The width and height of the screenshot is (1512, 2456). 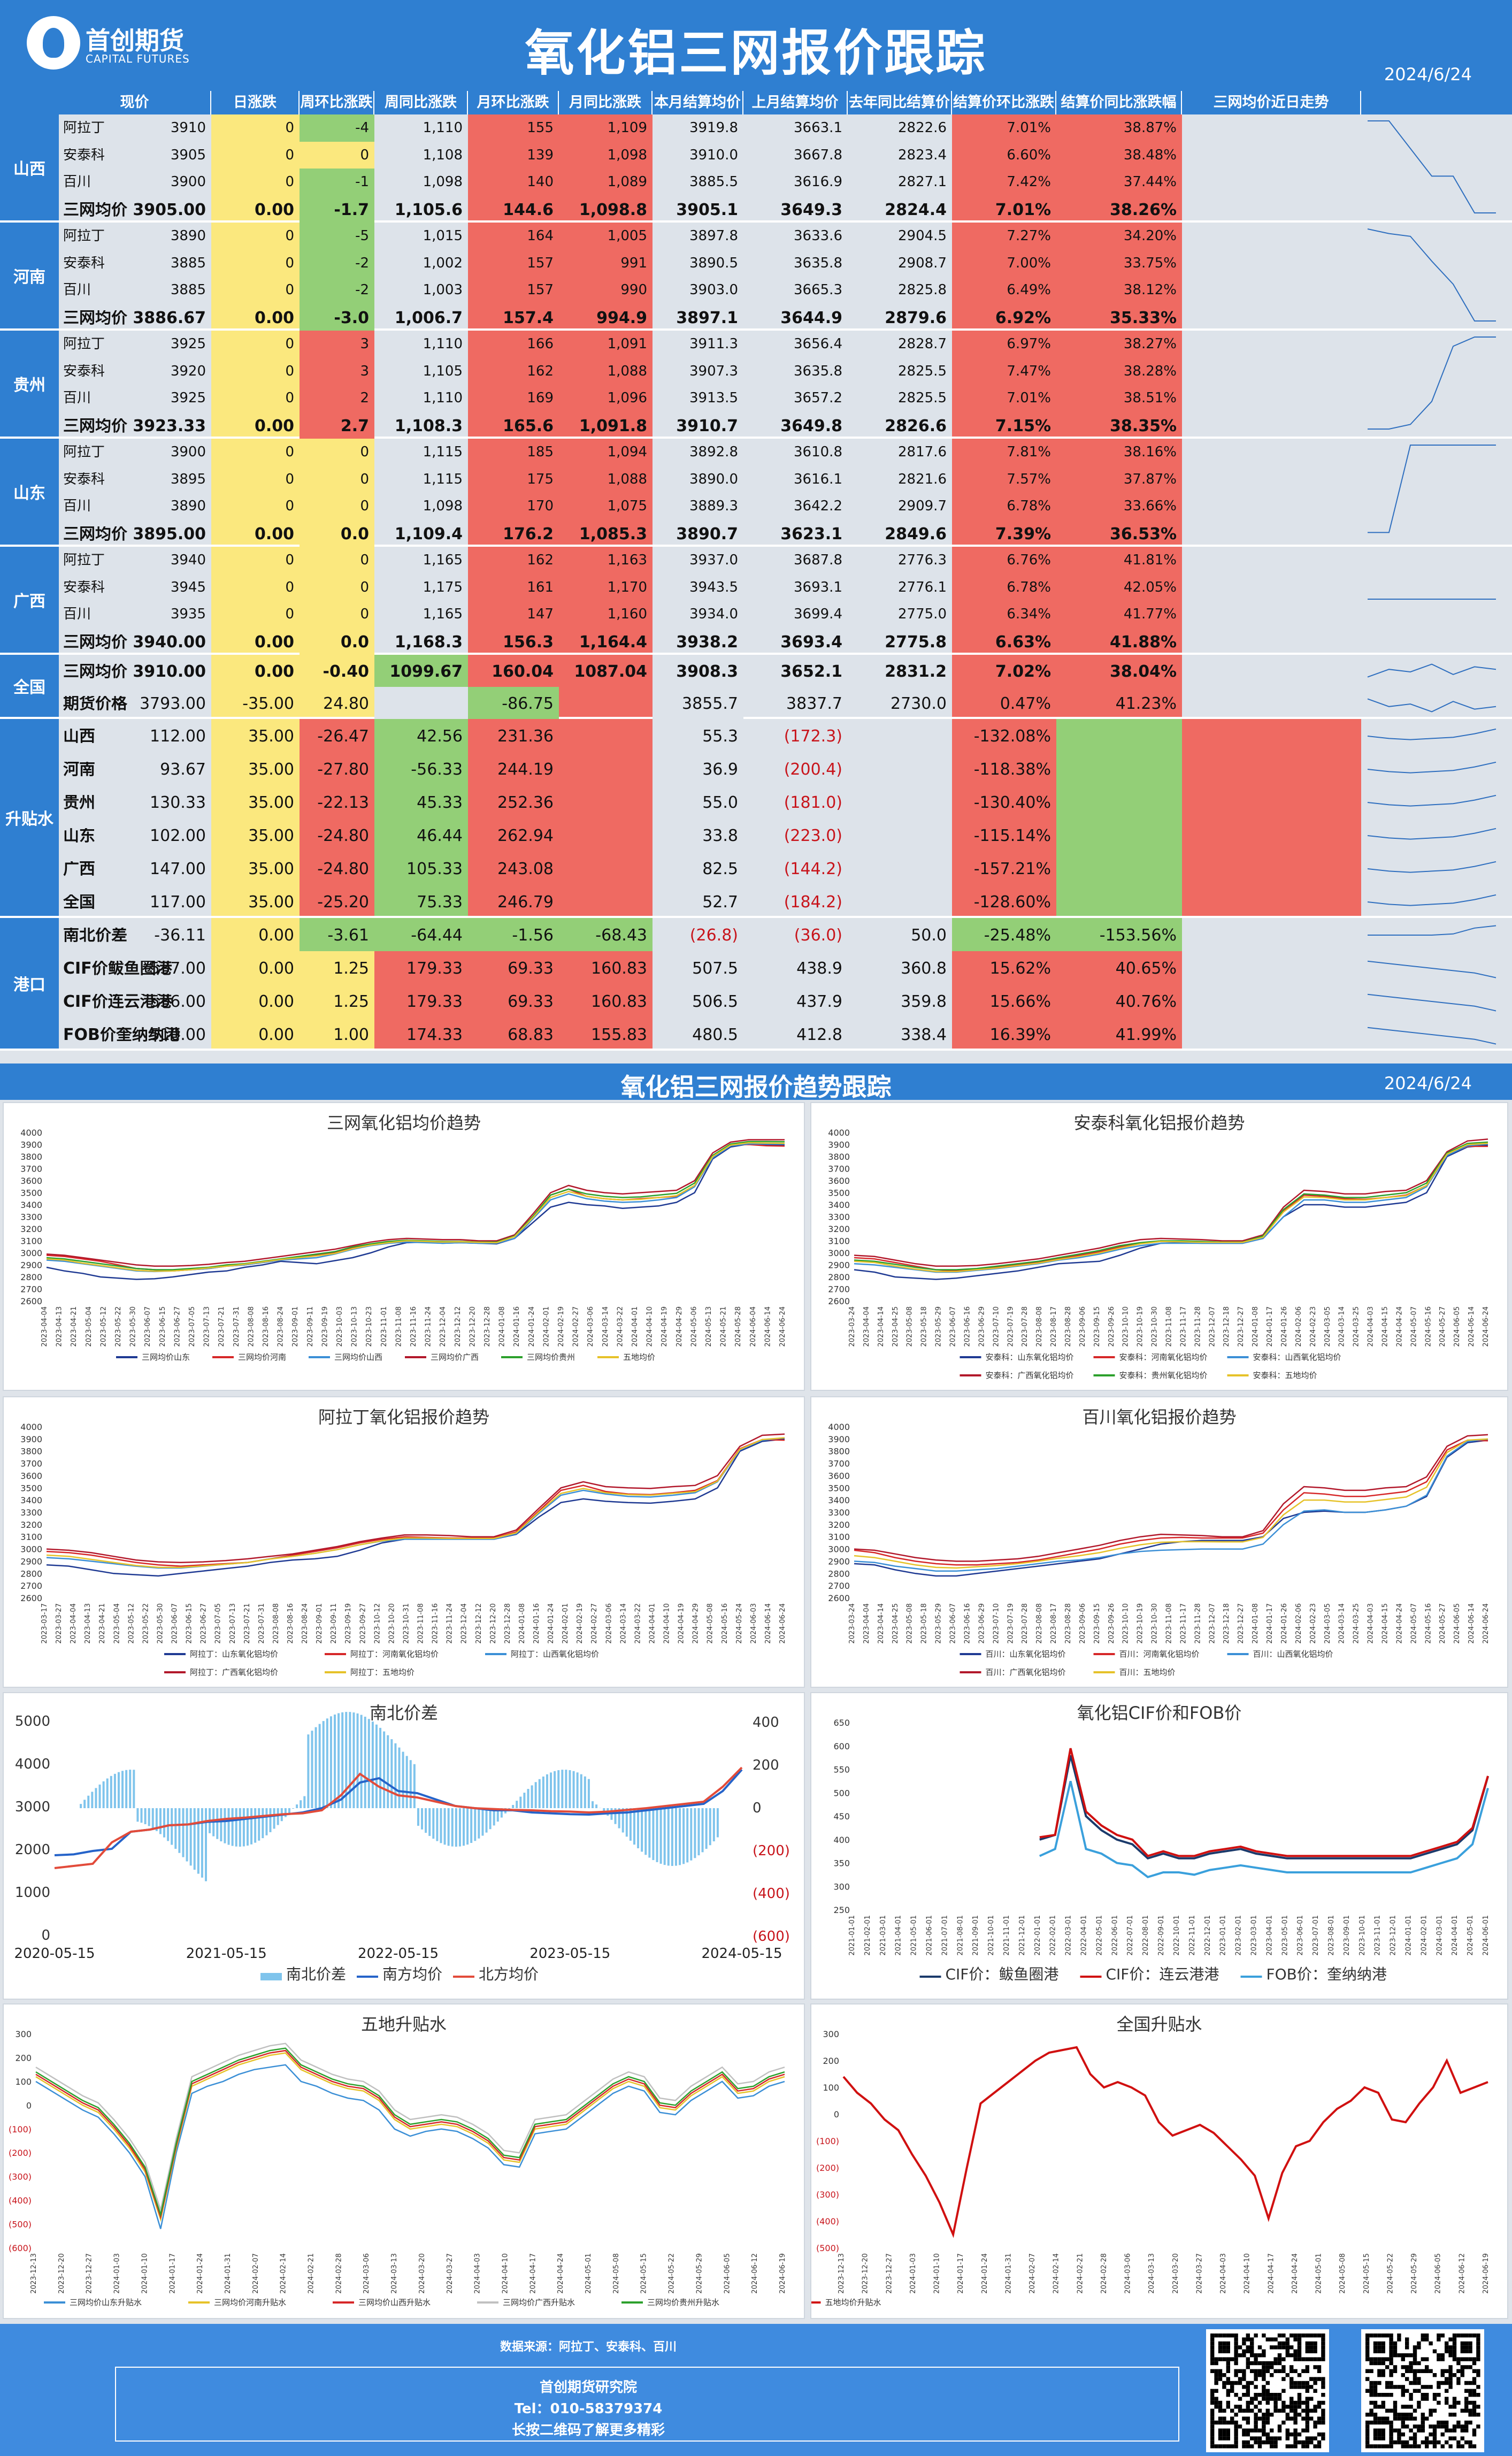 I want to click on table-cell: 0, so click(x=289, y=291).